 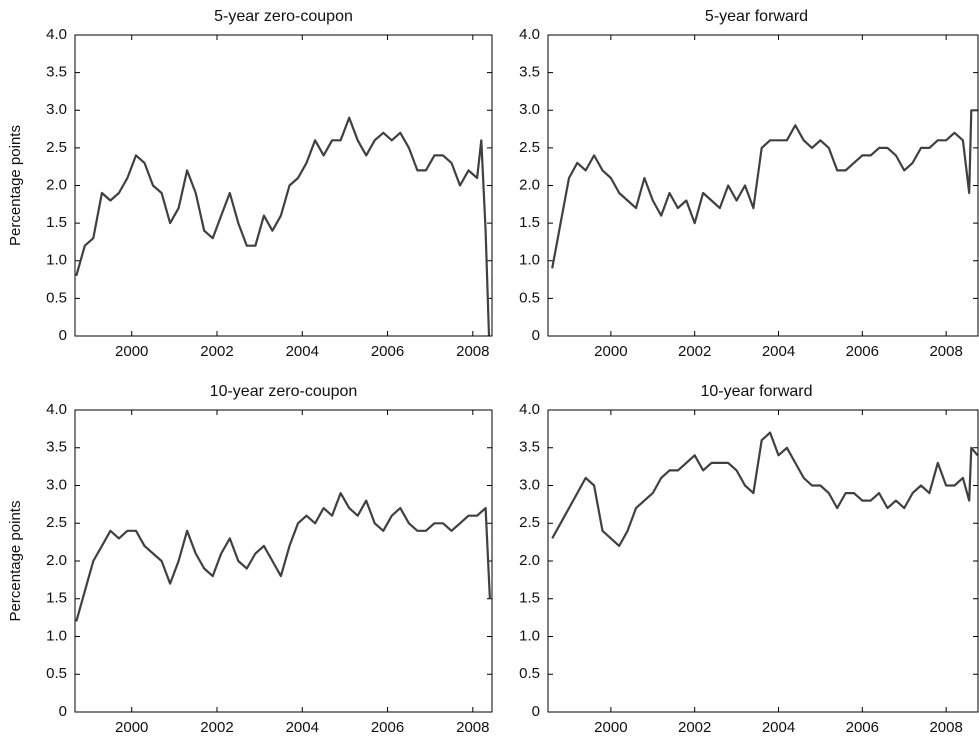 What do you see at coordinates (756, 16) in the screenshot?
I see `chart-title: 5-year forward` at bounding box center [756, 16].